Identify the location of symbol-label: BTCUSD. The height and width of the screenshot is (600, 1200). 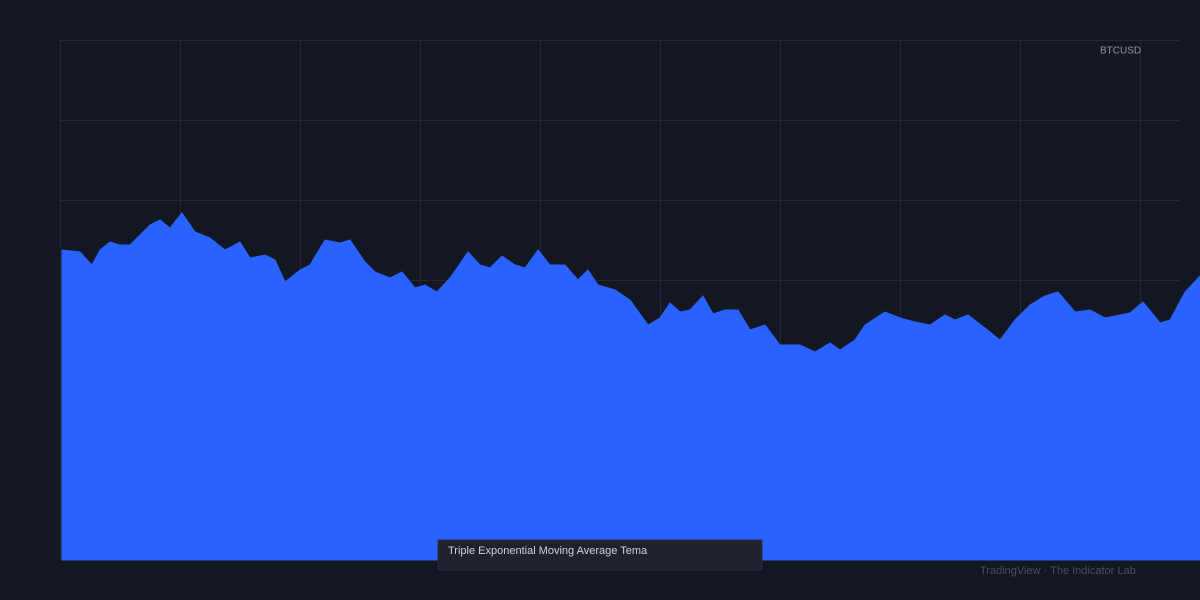
(1120, 51).